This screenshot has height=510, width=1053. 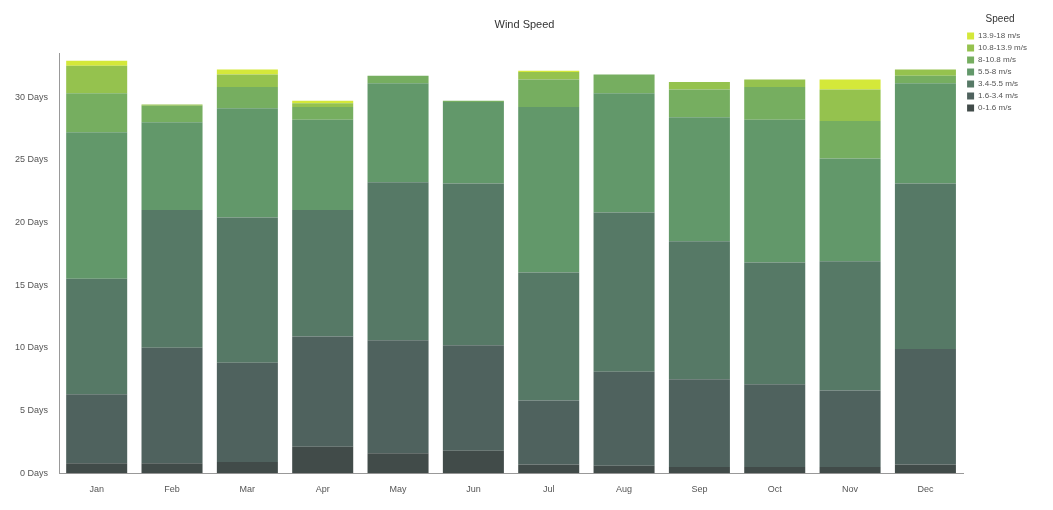 What do you see at coordinates (322, 489) in the screenshot?
I see `x-tick-label: Apr` at bounding box center [322, 489].